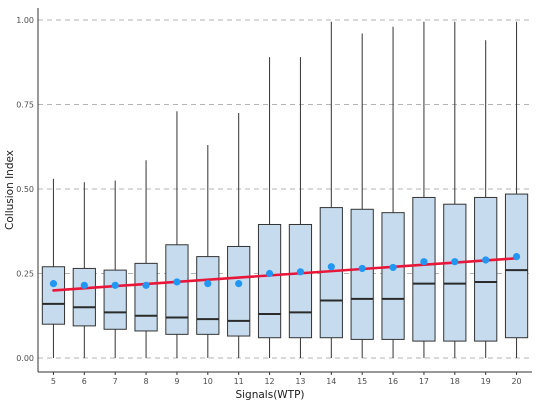  I want to click on trend-line, so click(285, 274).